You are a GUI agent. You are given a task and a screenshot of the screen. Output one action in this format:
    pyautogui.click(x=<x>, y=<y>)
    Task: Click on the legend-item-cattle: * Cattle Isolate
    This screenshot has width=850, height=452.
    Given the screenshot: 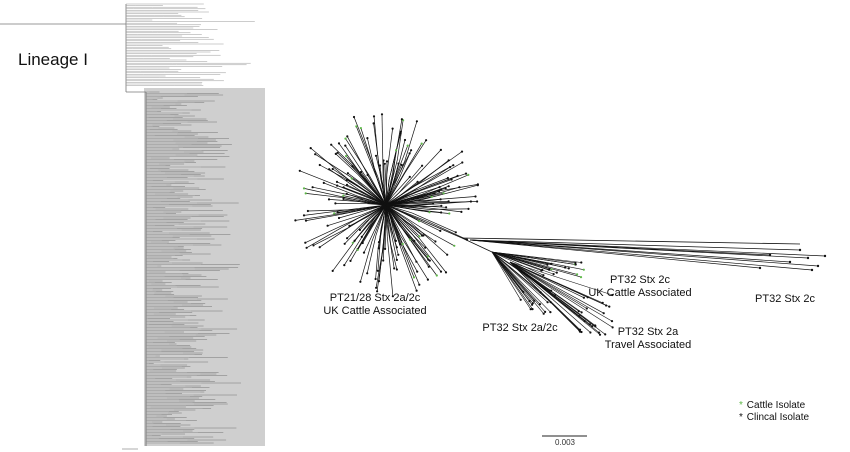 What is the action you would take?
    pyautogui.click(x=773, y=406)
    